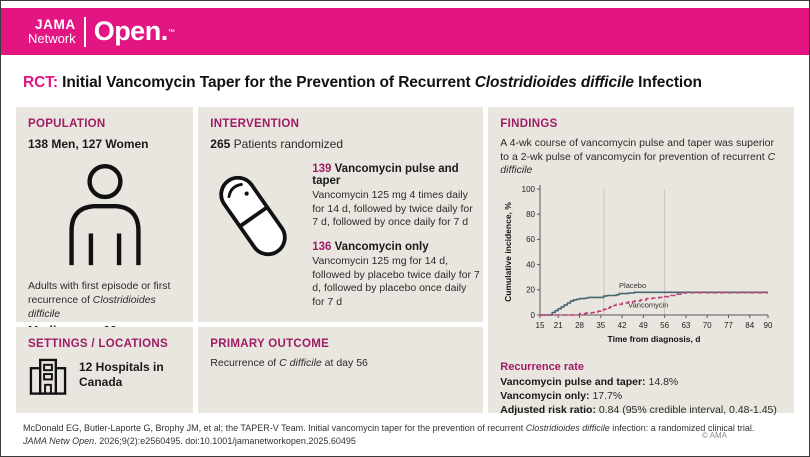  What do you see at coordinates (171, 32) in the screenshot?
I see `trademark-symbol: ™` at bounding box center [171, 32].